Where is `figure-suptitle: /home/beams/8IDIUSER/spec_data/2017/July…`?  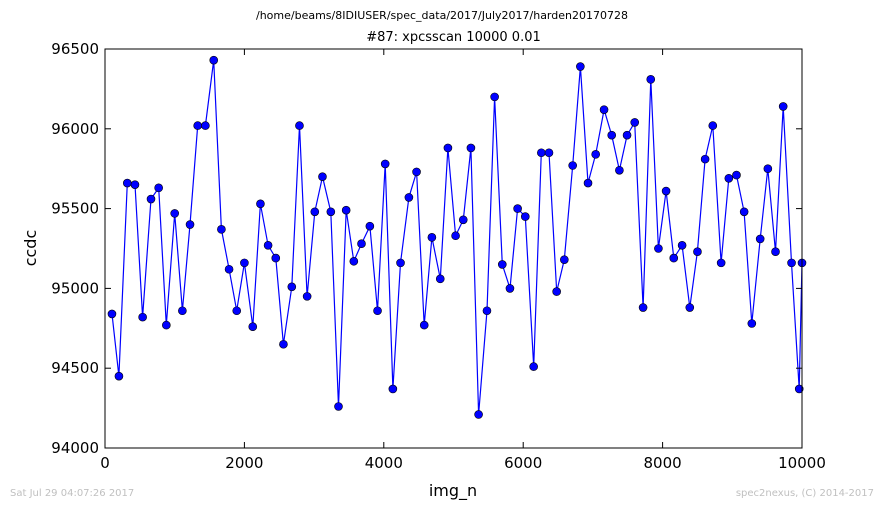
figure-suptitle: /home/beams/8IDIUSER/spec_data/2017/July… is located at coordinates (442, 15).